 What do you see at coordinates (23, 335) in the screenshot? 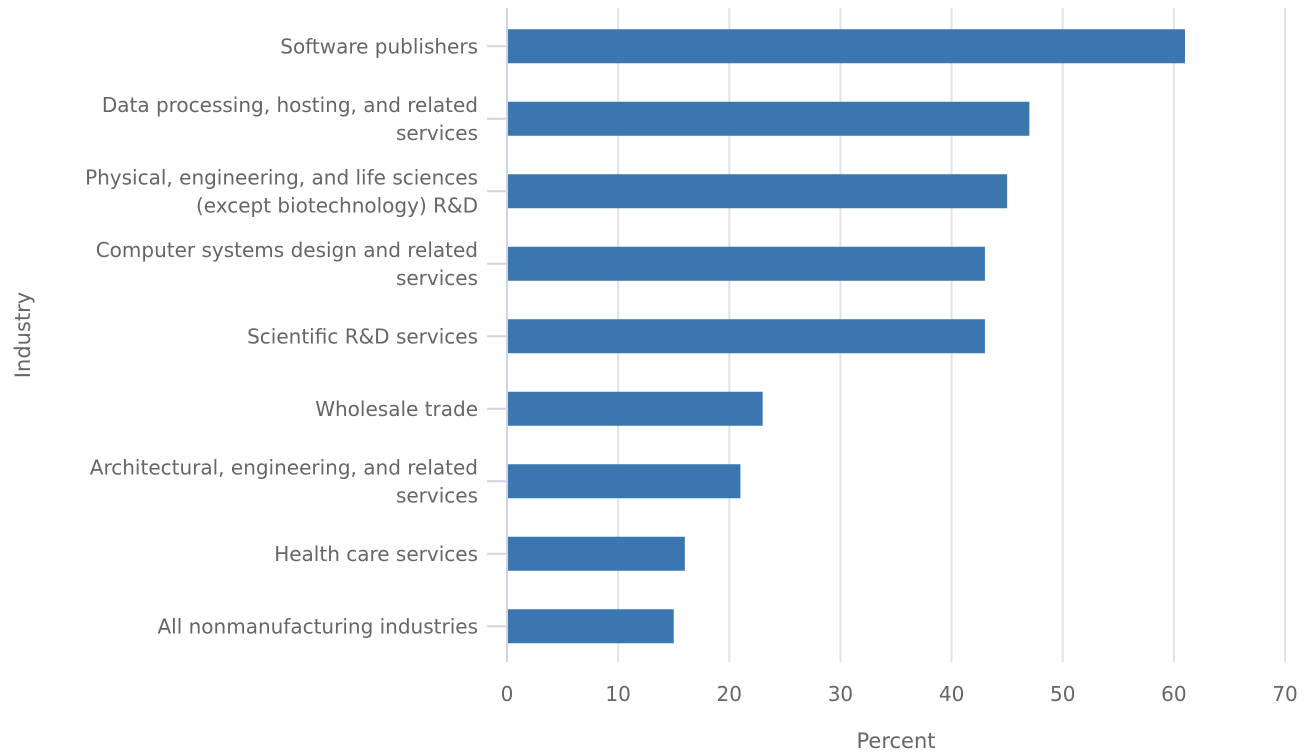
I see `y-axis-title: Industry` at bounding box center [23, 335].